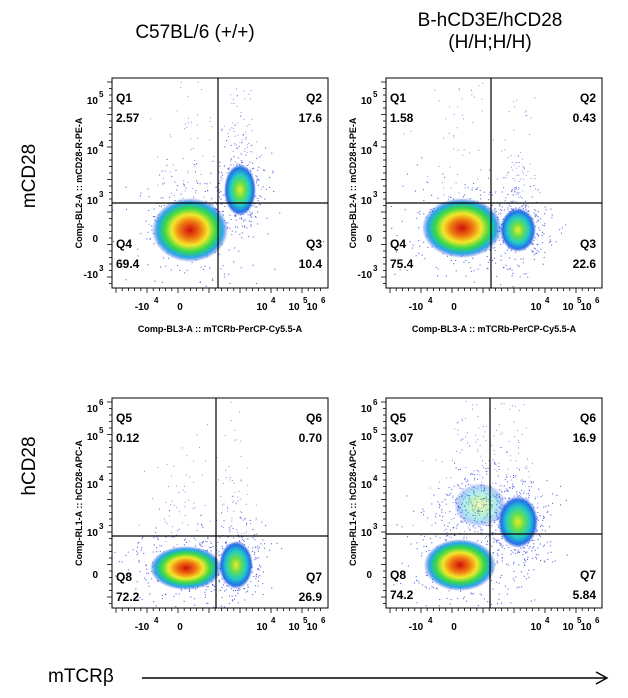 This screenshot has height=698, width=628. I want to click on y-axis-title: Comp-BL2-A :: mCD28-R-PE-A, so click(79, 182).